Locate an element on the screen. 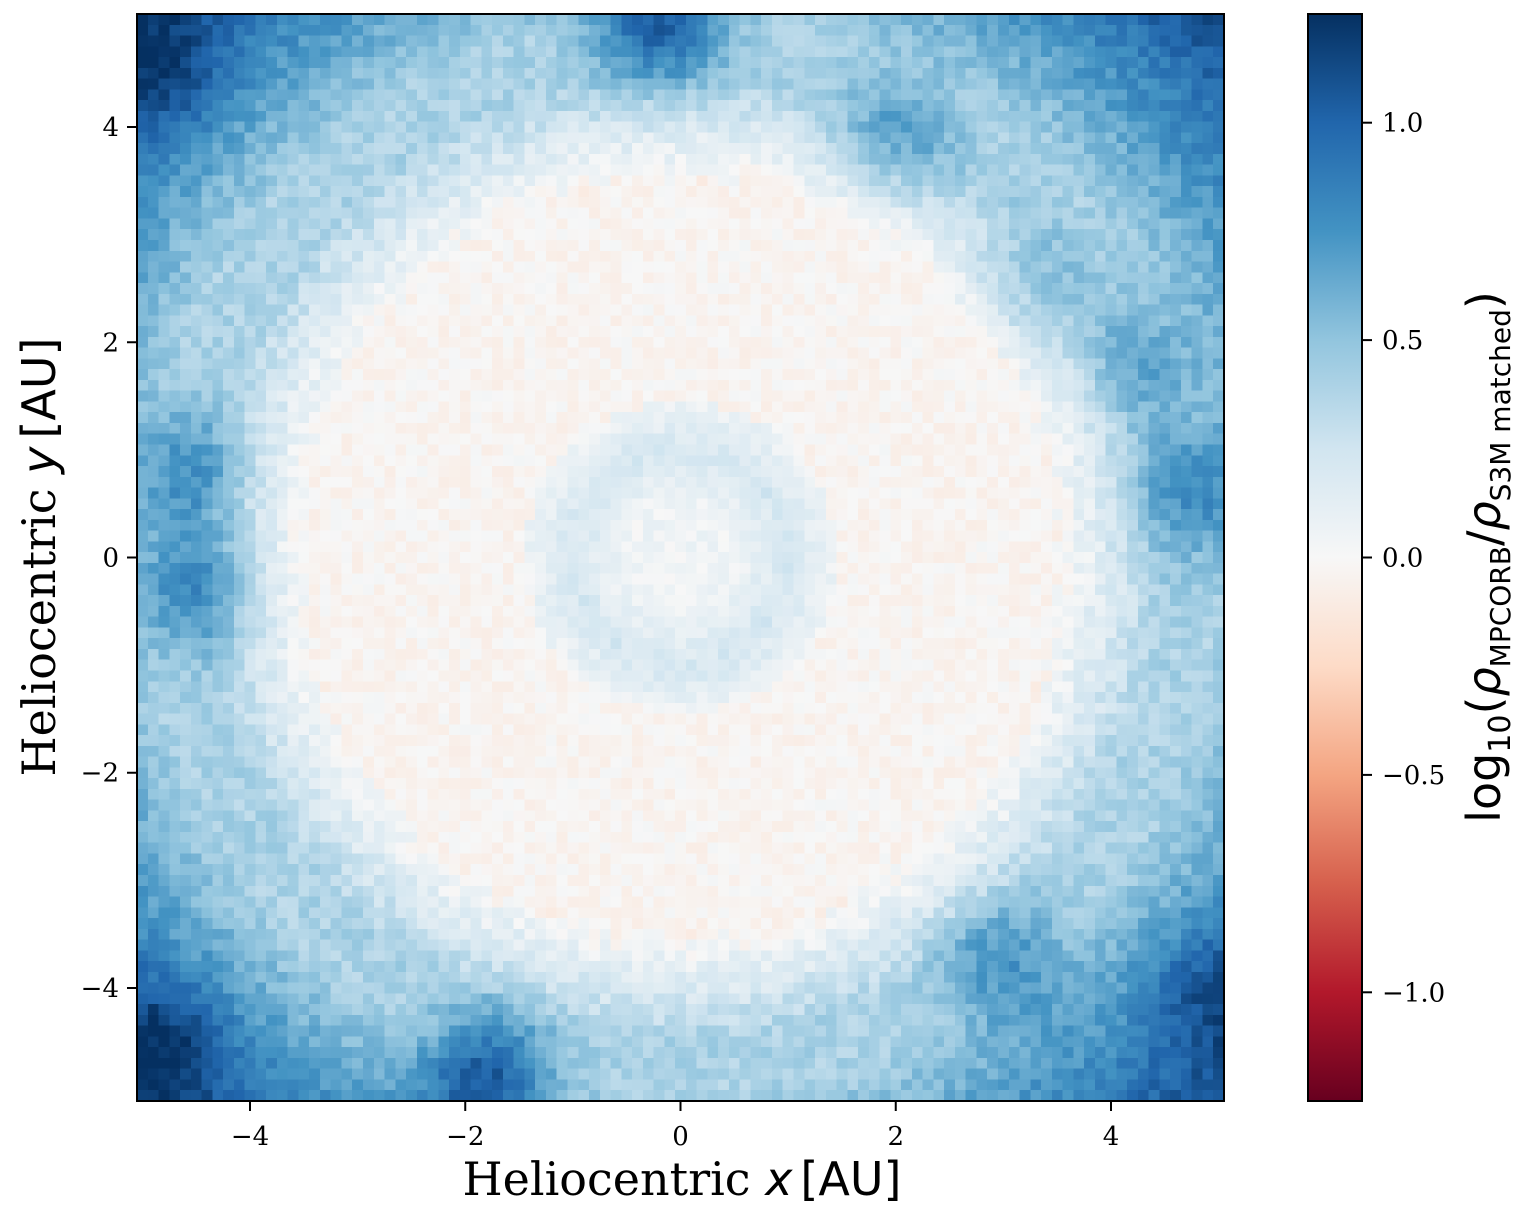  x-tick-label: 0 is located at coordinates (680, 1137).